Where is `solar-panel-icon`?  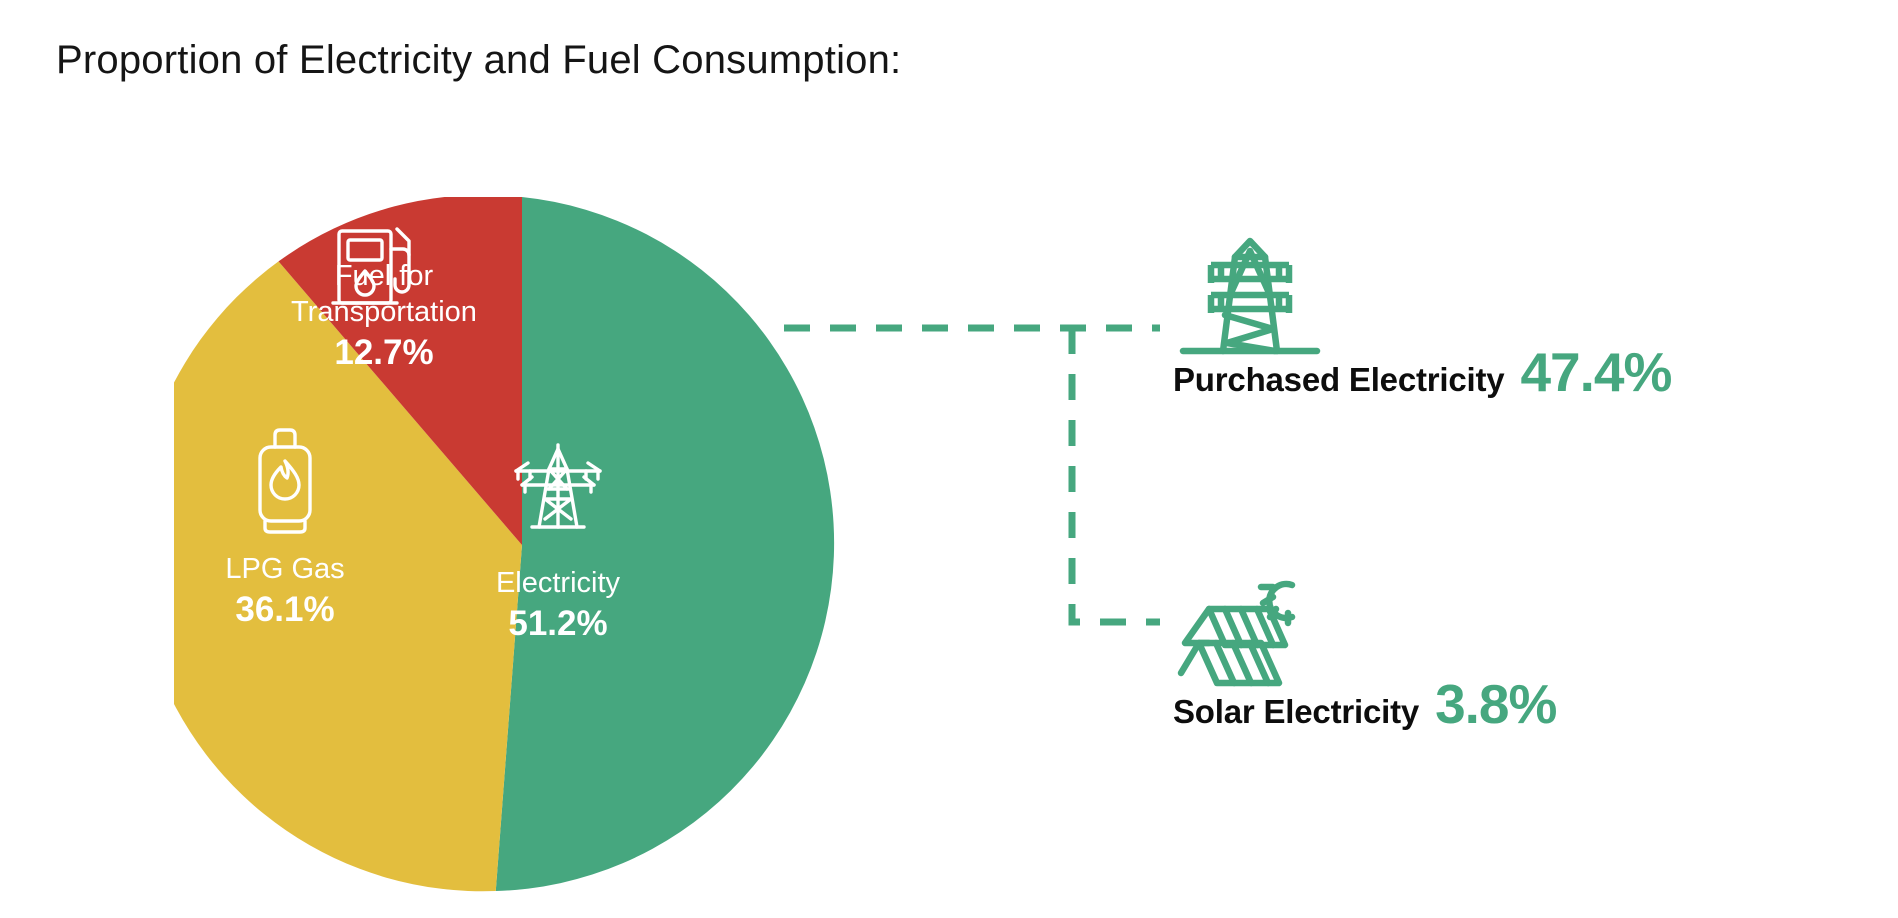
solar-panel-icon is located at coordinates (1250, 630).